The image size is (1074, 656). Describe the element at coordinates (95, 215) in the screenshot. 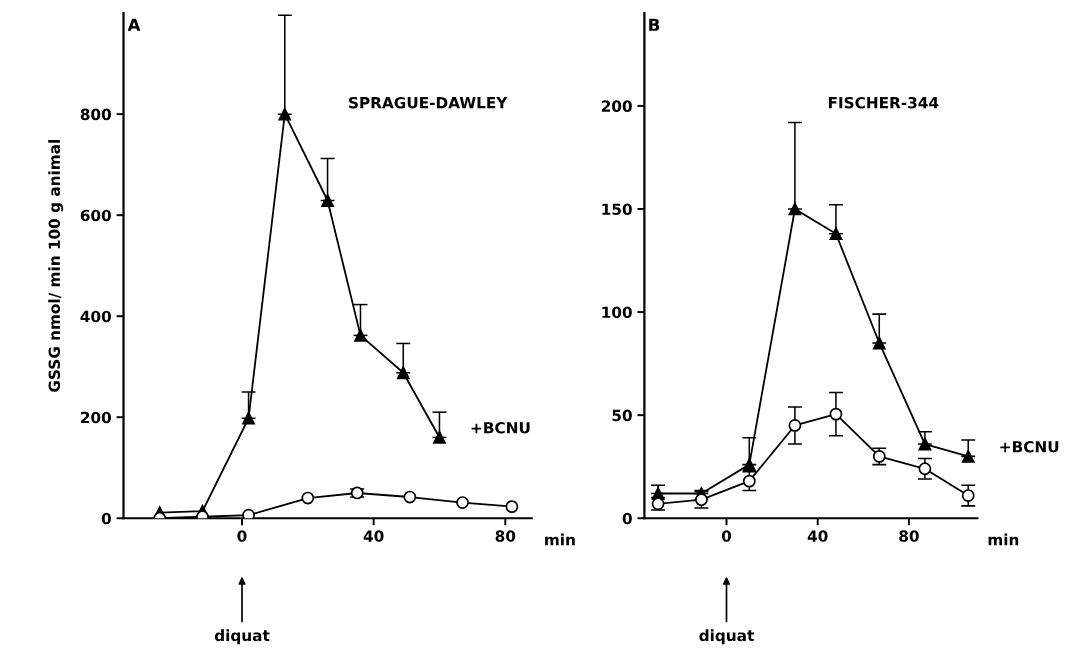

I see `y-tick-label: 600` at that location.